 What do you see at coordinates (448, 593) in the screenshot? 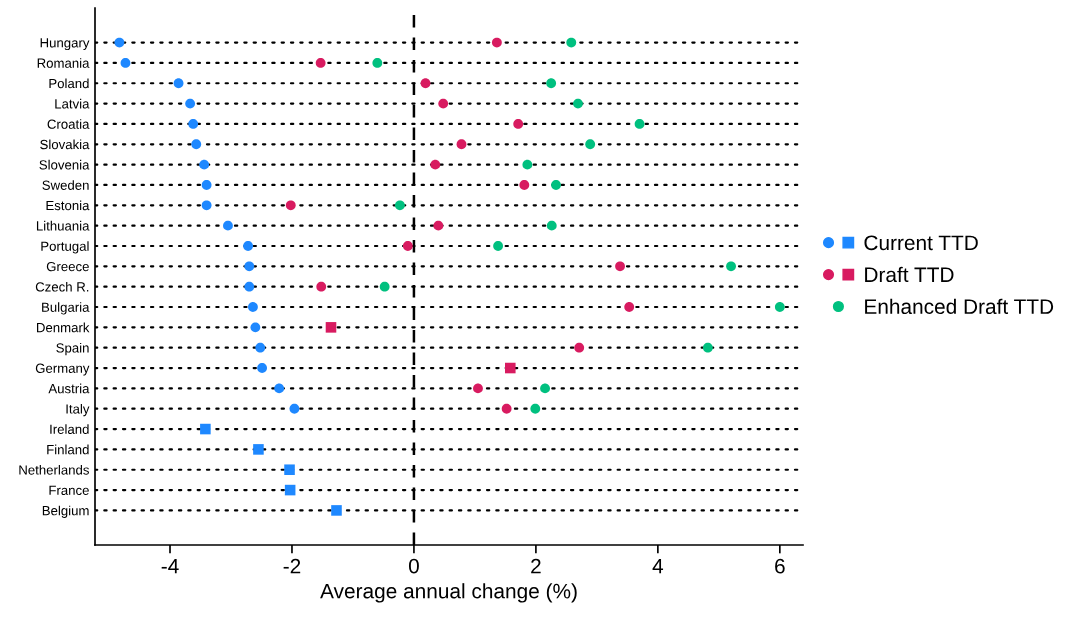
I see `x-axis-title: Average annual change (%)` at bounding box center [448, 593].